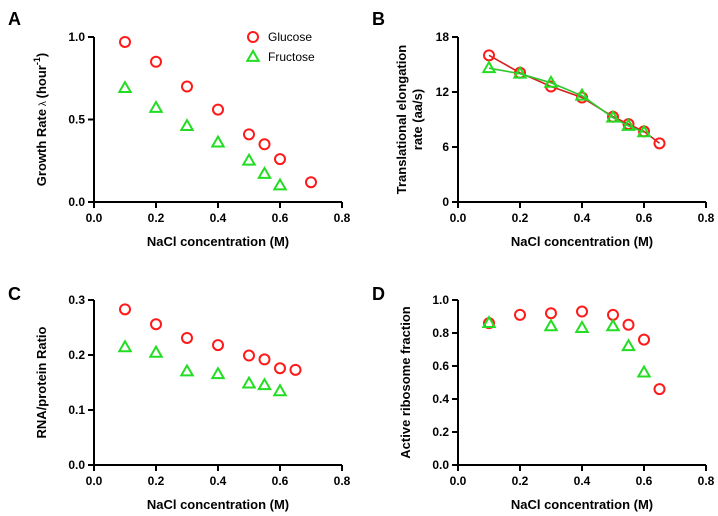 The width and height of the screenshot is (718, 516). Describe the element at coordinates (40, 119) in the screenshot. I see `y-axis-label: Growth Rate λ (hour-1)` at that location.